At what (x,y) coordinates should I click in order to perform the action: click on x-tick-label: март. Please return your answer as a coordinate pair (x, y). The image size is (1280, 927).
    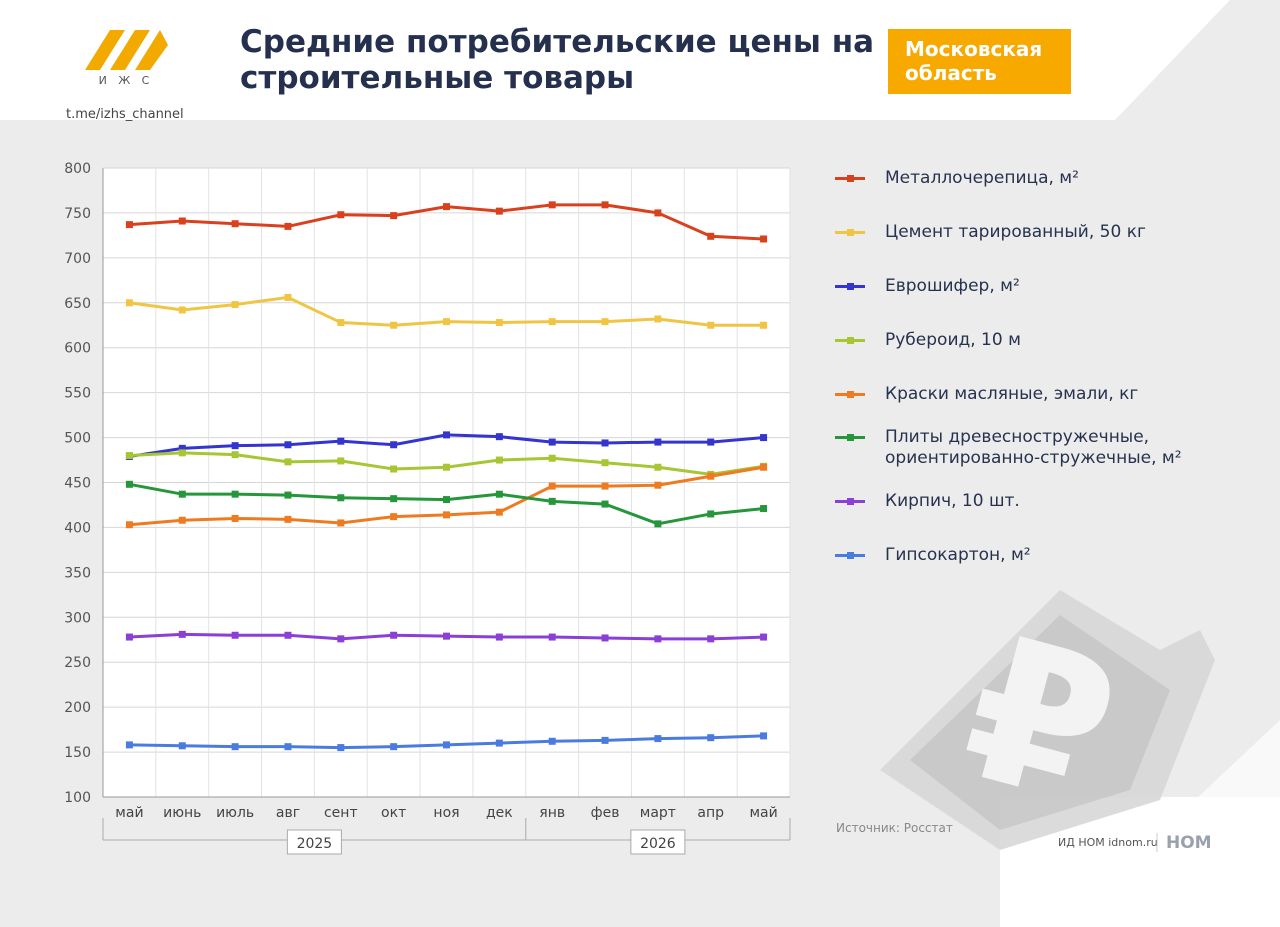
    Looking at the image, I should click on (658, 813).